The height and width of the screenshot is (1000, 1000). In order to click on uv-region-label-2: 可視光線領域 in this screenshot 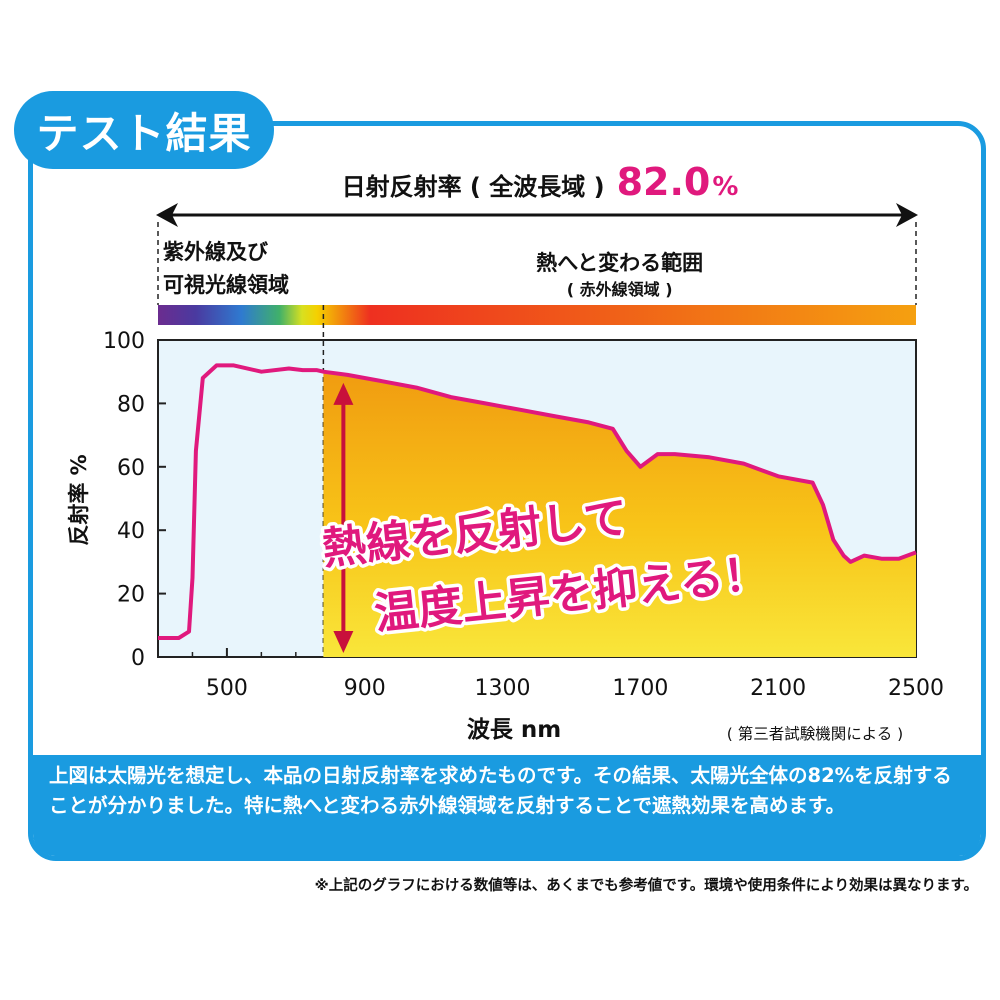, I will do `click(226, 285)`.